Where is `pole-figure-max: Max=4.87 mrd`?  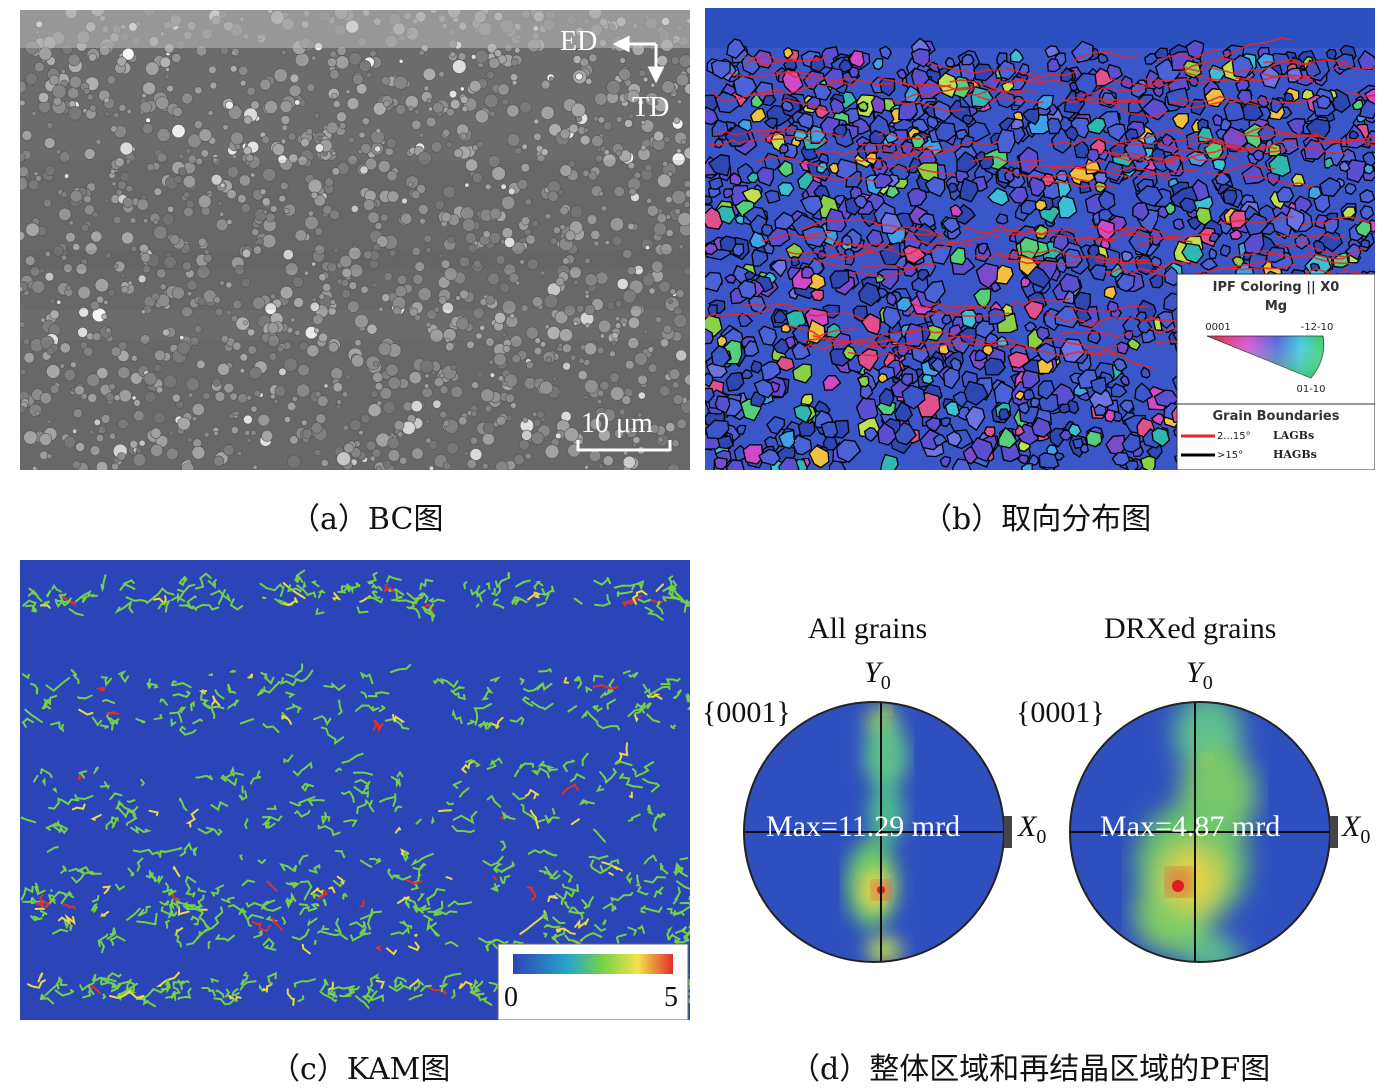
pole-figure-max: Max=4.87 mrd is located at coordinates (1190, 826).